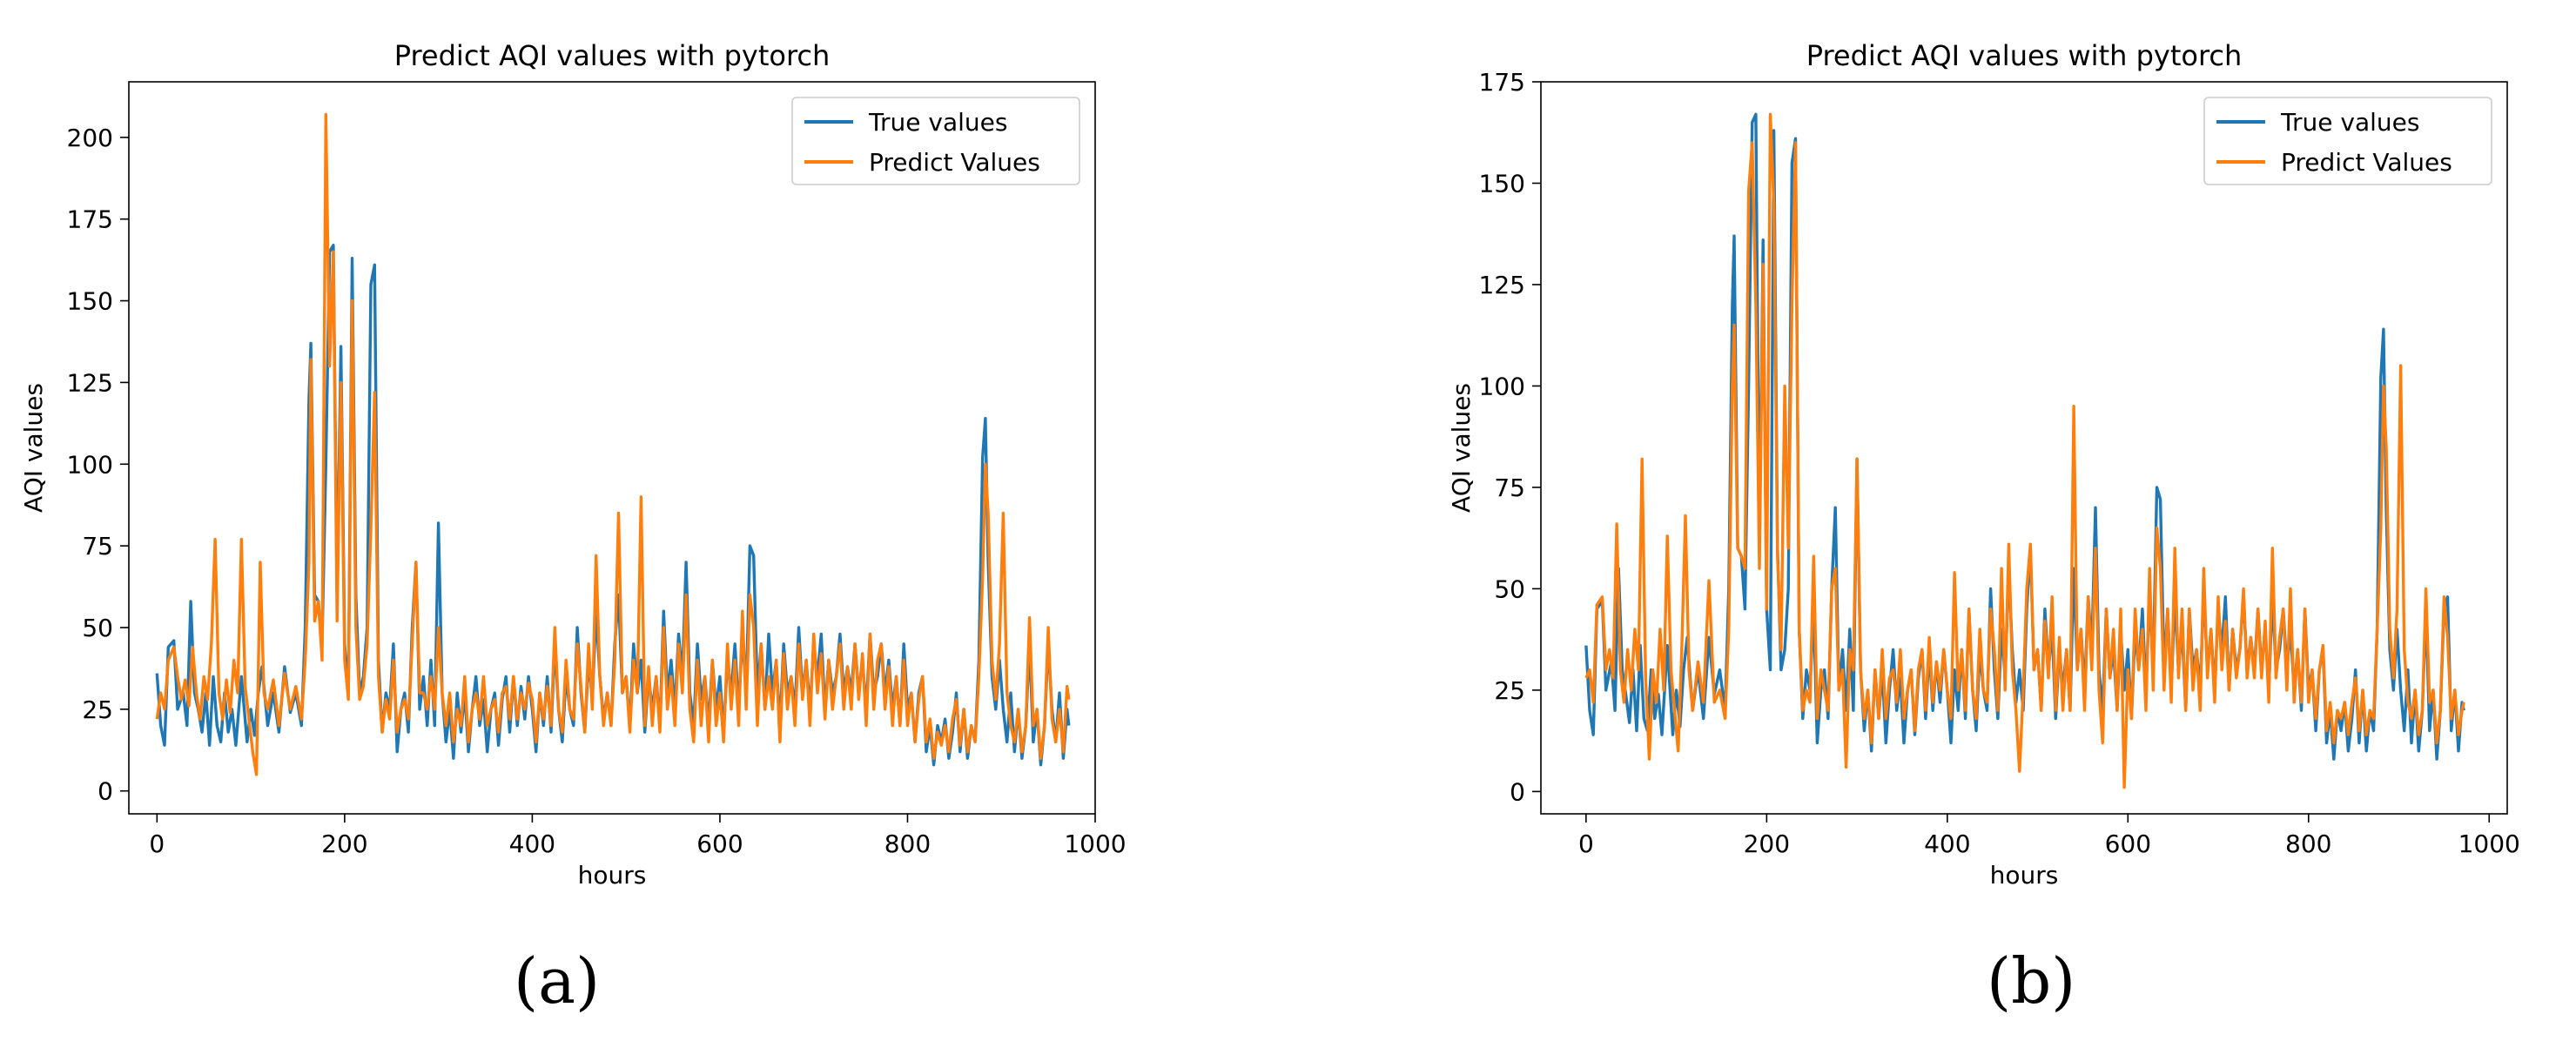 The image size is (2576, 1041). Describe the element at coordinates (90, 138) in the screenshot. I see `y-tick-label: 200` at that location.